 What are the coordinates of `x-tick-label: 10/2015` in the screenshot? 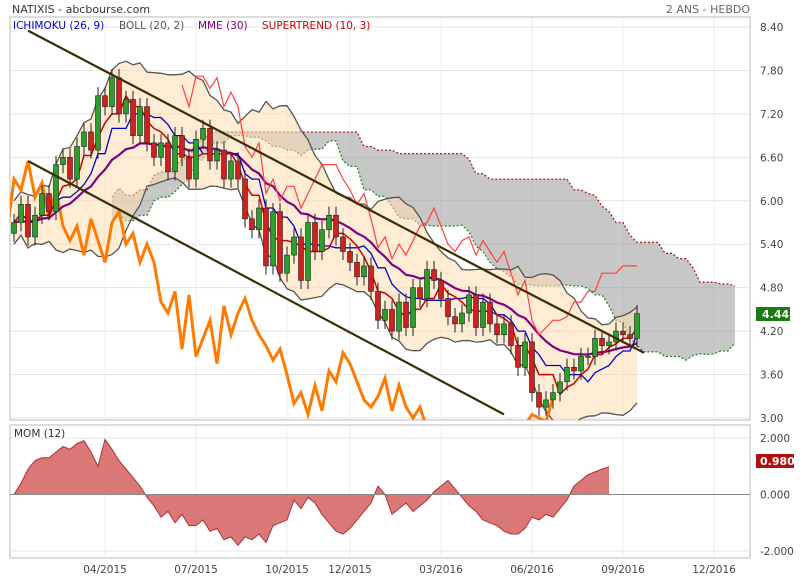 It's located at (287, 570).